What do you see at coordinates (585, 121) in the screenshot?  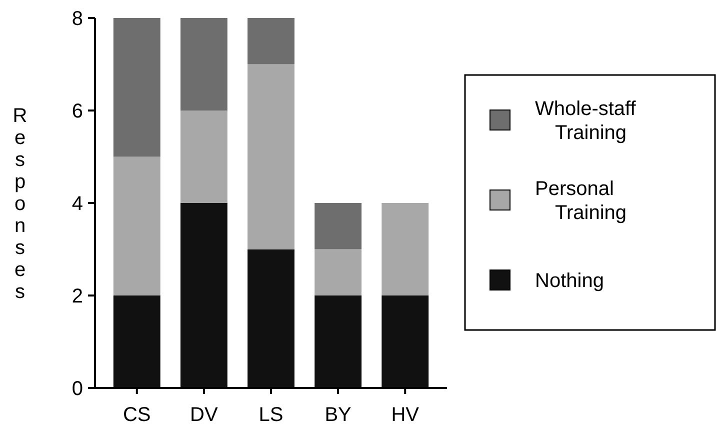 I see `legend-label: Whole-staff Training` at bounding box center [585, 121].